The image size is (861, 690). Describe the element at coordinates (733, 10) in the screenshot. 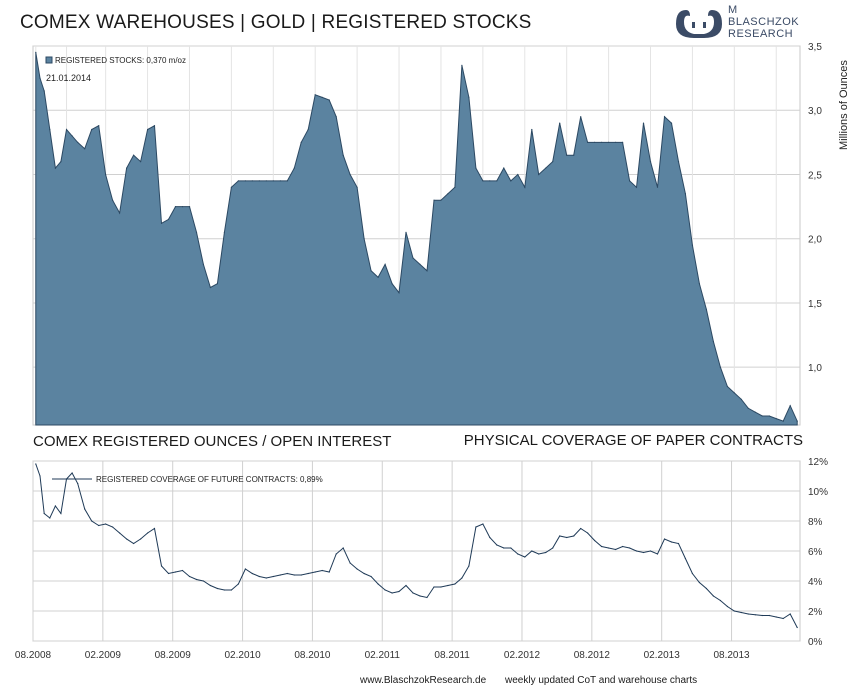

I see `logo-line-1: M` at that location.